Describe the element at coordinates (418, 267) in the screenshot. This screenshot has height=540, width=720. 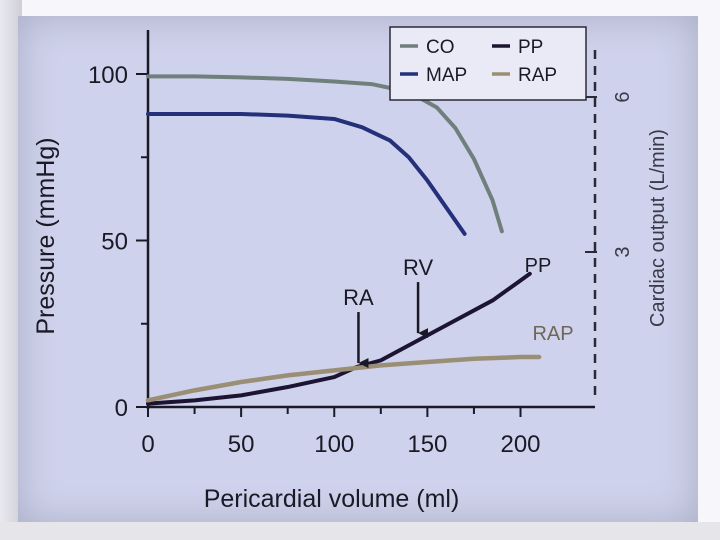
I see `annotation-label-rv: RV` at that location.